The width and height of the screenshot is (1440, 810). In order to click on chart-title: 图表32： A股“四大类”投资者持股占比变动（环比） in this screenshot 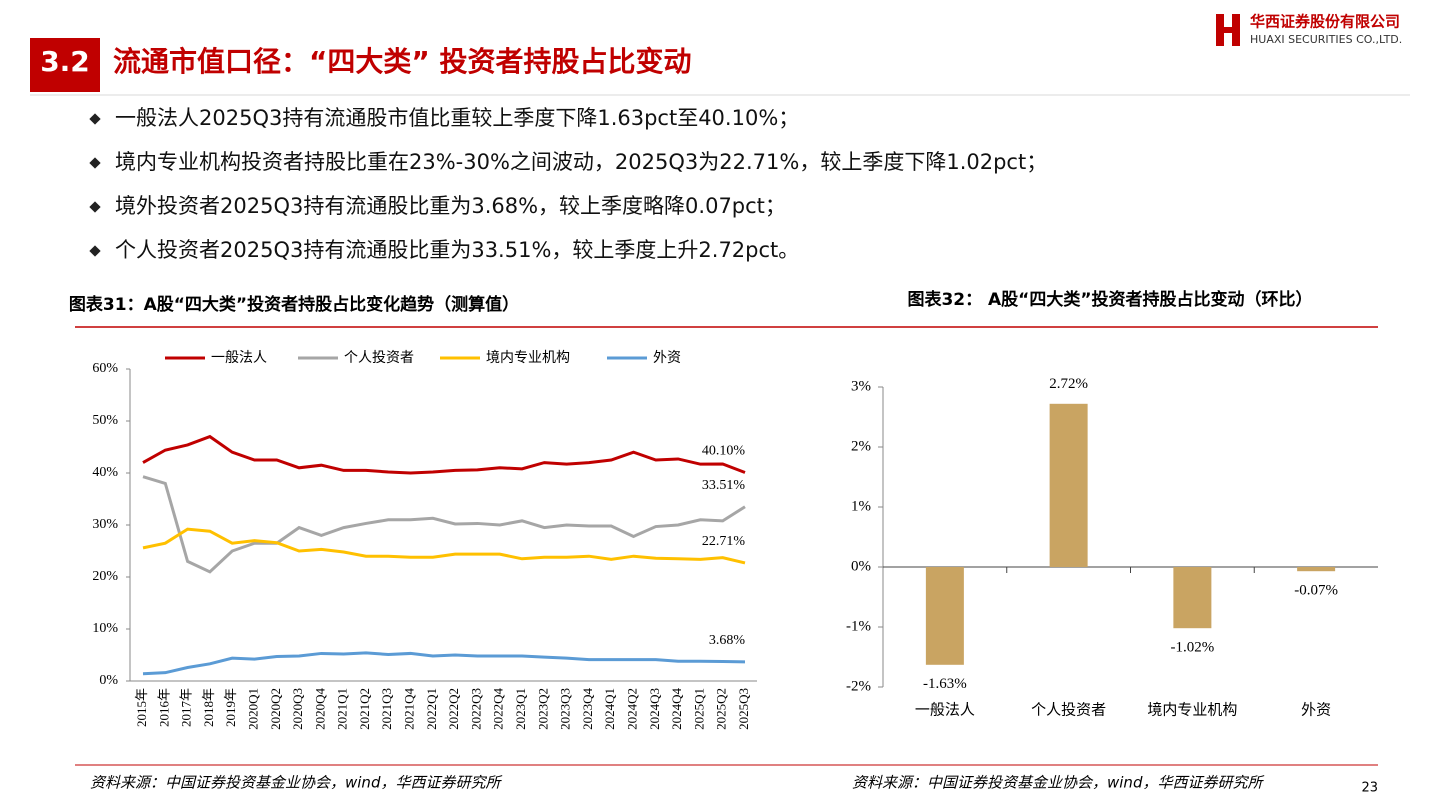, I will do `click(1109, 299)`.